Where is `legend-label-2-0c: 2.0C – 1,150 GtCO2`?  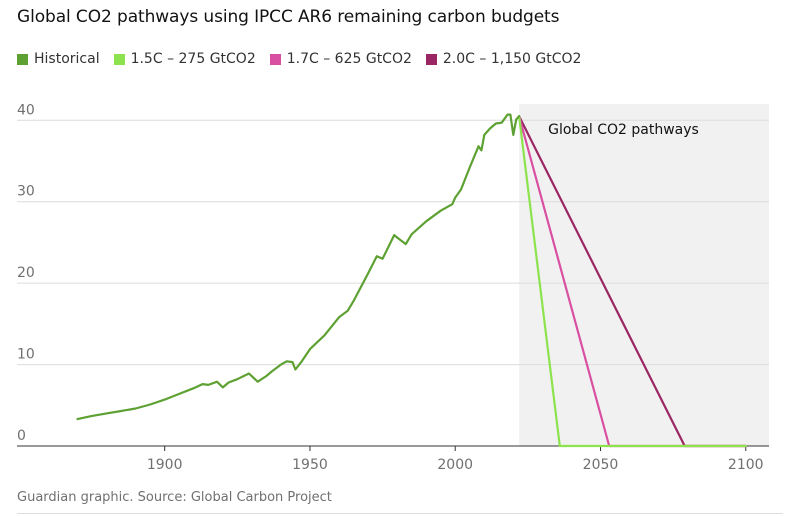 legend-label-2-0c: 2.0C – 1,150 GtCO2 is located at coordinates (512, 59).